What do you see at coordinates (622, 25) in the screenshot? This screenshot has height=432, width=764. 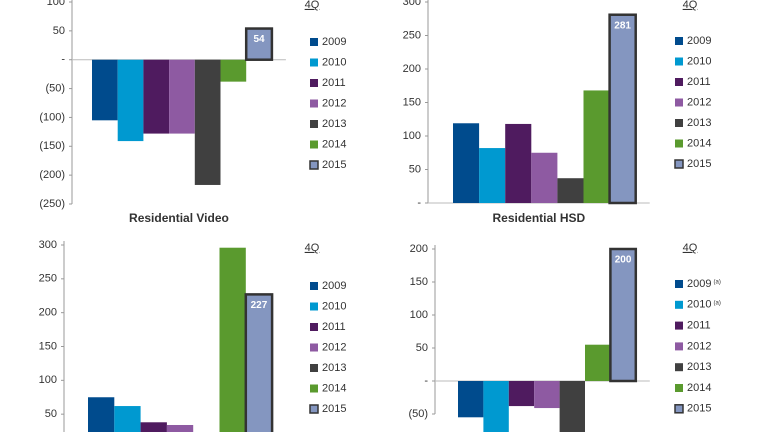 I see `value-label: 281` at bounding box center [622, 25].